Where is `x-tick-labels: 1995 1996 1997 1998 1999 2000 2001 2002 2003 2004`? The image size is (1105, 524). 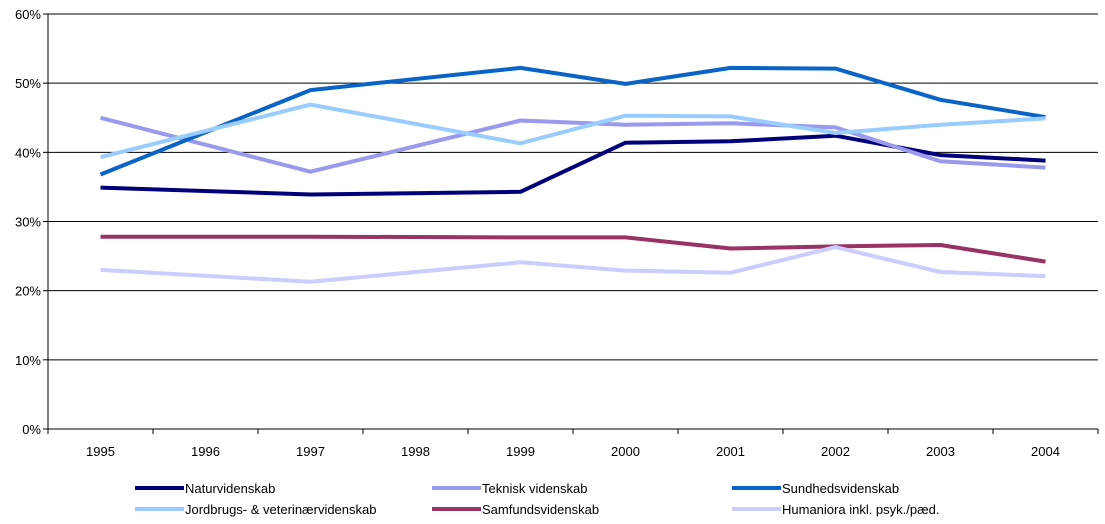
x-tick-labels: 1995 1996 1997 1998 1999 2000 2001 2002 2003 2004 is located at coordinates (573, 451).